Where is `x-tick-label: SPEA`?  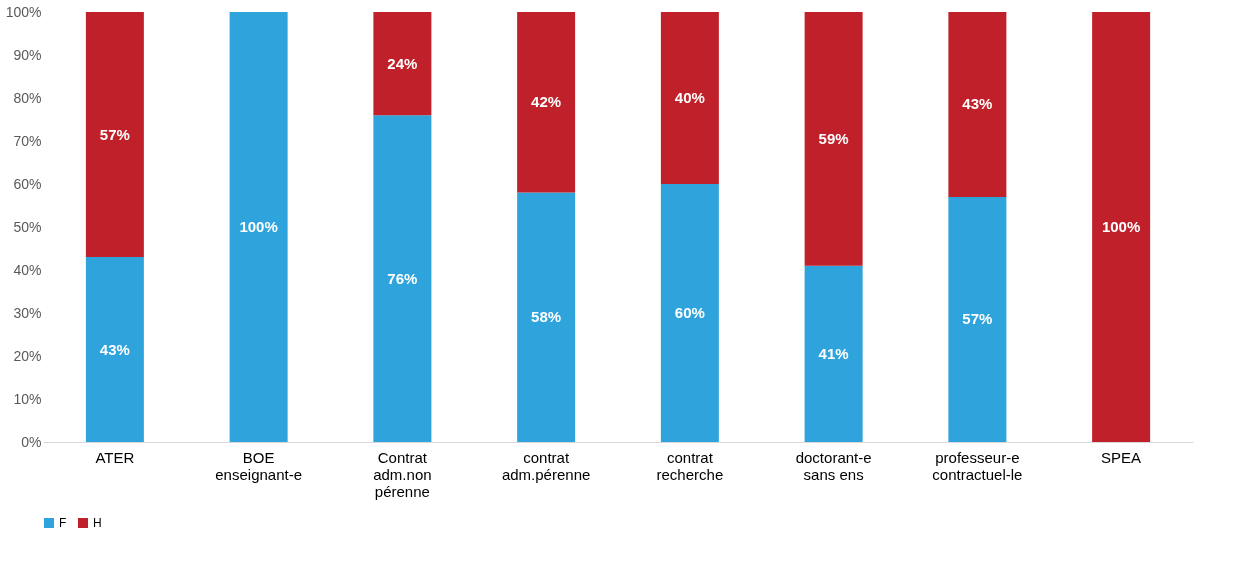 x-tick-label: SPEA is located at coordinates (1121, 457).